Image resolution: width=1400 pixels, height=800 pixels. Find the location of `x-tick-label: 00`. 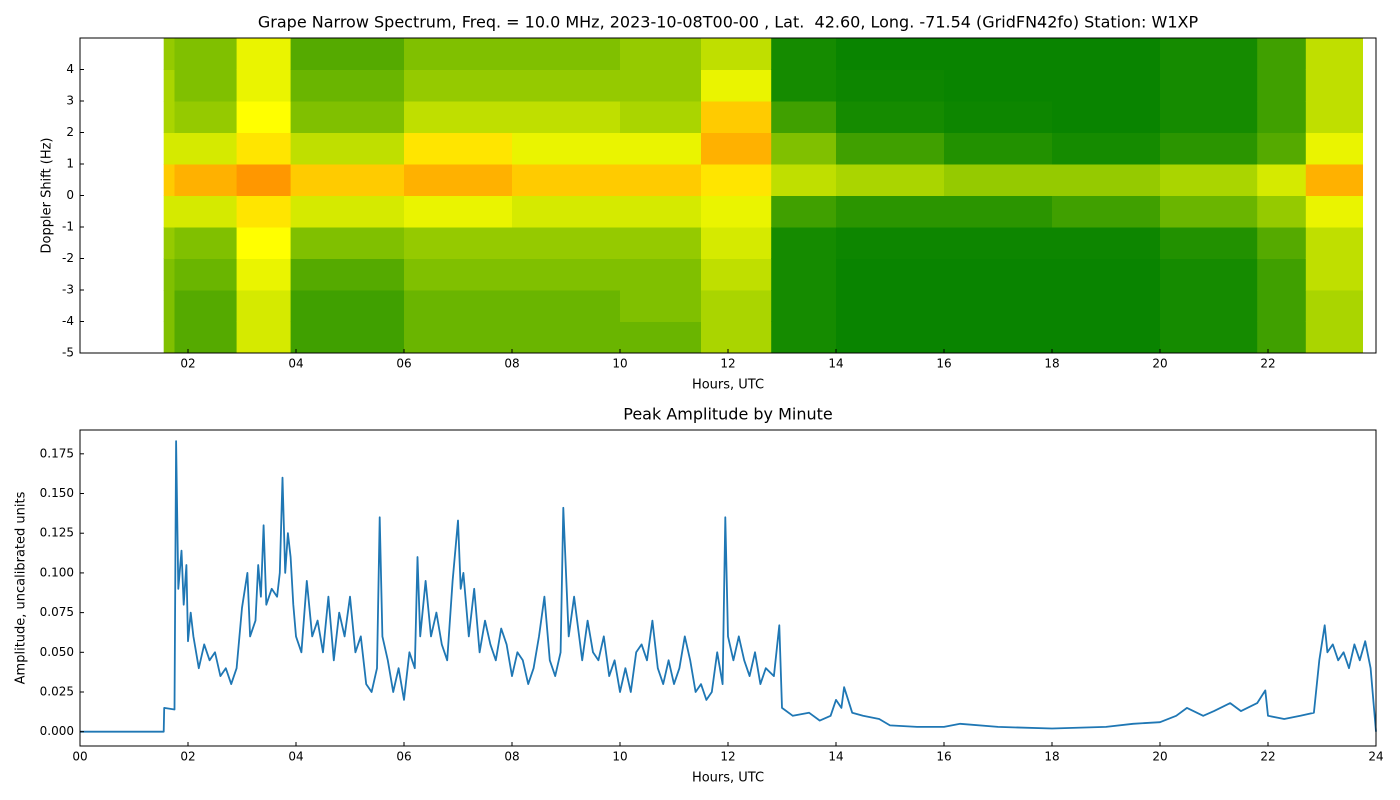

x-tick-label: 00 is located at coordinates (79, 757).